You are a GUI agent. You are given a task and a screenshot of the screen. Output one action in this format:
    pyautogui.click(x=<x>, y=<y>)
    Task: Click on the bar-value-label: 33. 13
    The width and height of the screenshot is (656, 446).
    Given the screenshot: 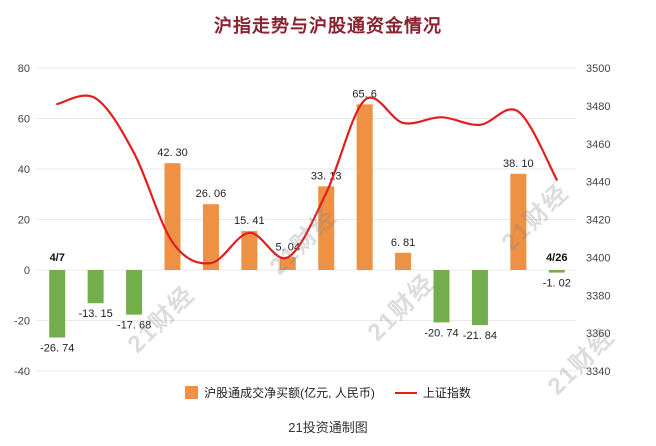 What is the action you would take?
    pyautogui.click(x=326, y=176)
    